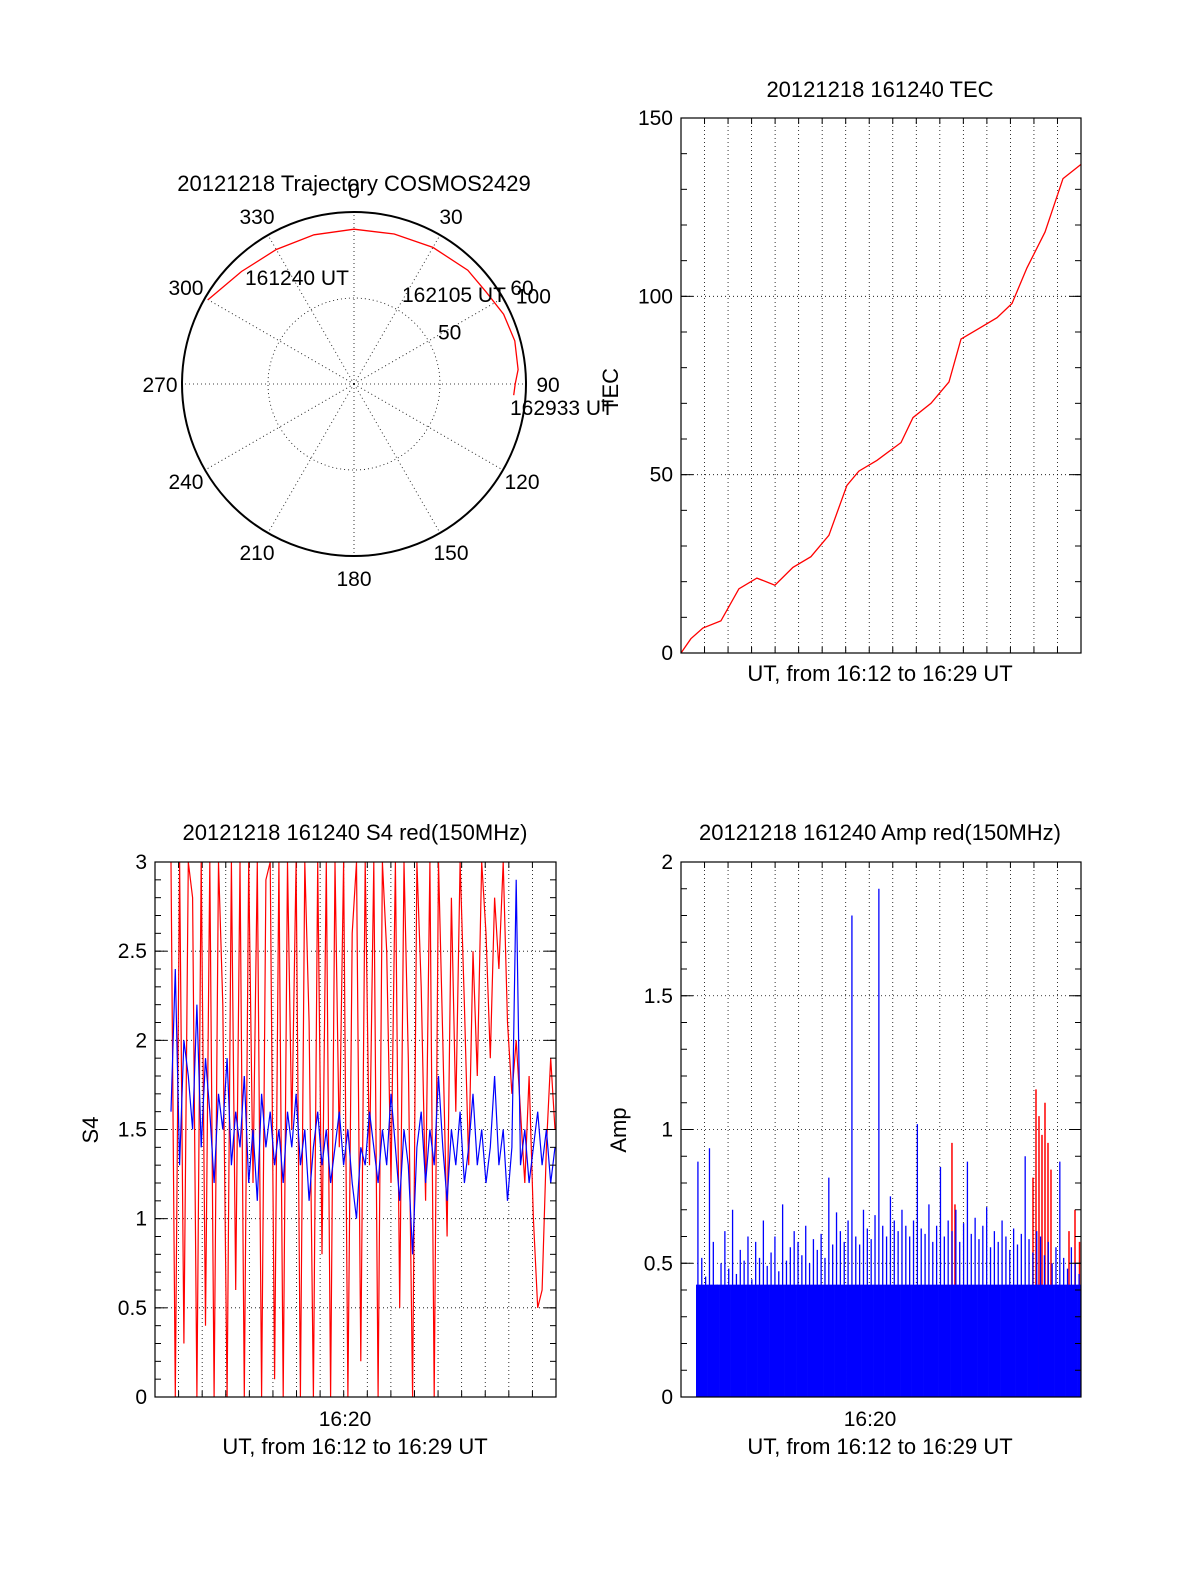 This screenshot has width=1200, height=1575. Describe the element at coordinates (879, 673) in the screenshot. I see `tec-xlabel: UT, from 16:12 to 16:29 UT` at that location.